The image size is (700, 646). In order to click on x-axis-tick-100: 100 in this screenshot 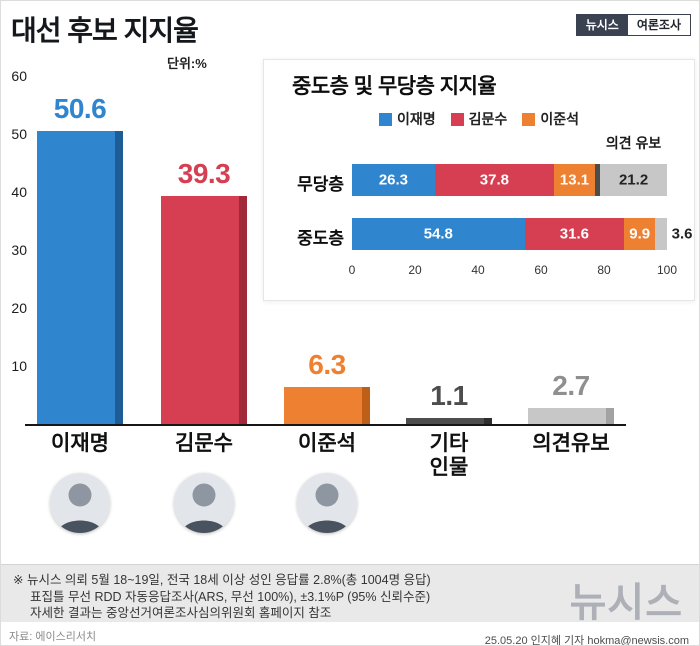, I will do `click(667, 270)`.